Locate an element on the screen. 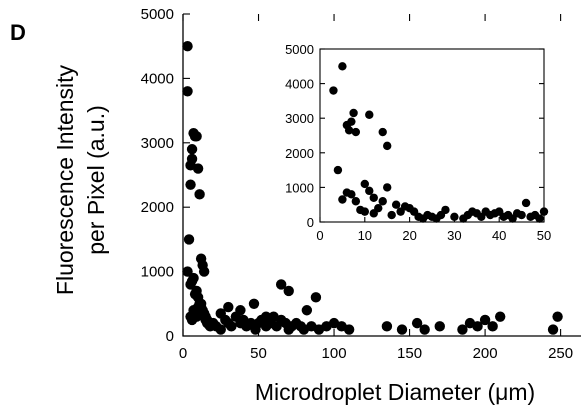  main-x-tick-label: 0 is located at coordinates (183, 353).